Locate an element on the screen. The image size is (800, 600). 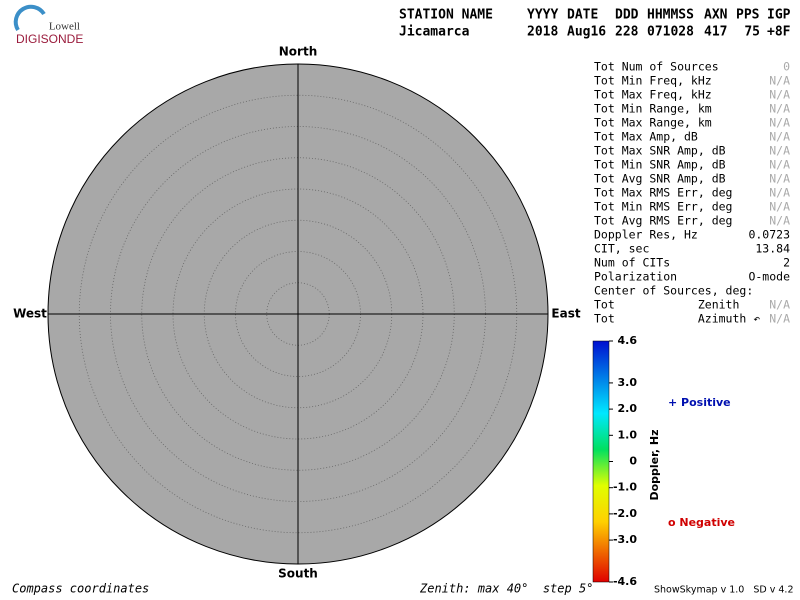
stat-label: Num of CITs is located at coordinates (632, 263).